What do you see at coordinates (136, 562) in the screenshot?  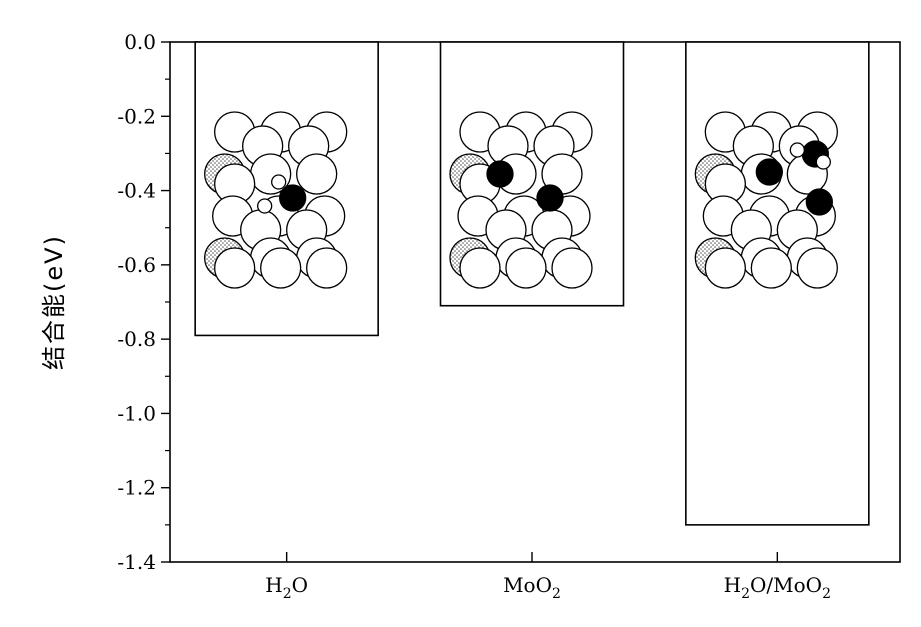 I see `y-tick-label: -1.4` at bounding box center [136, 562].